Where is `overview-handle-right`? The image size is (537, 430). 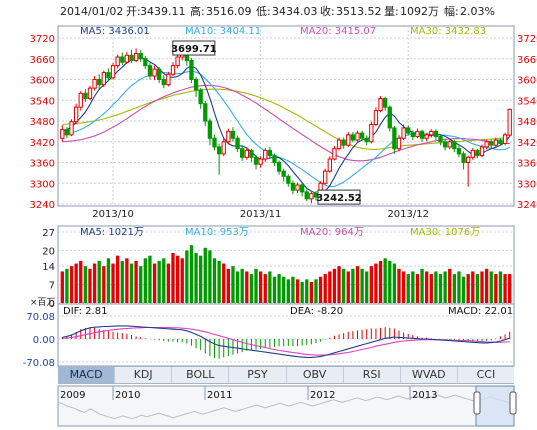
overview-handle-right is located at coordinates (513, 403).